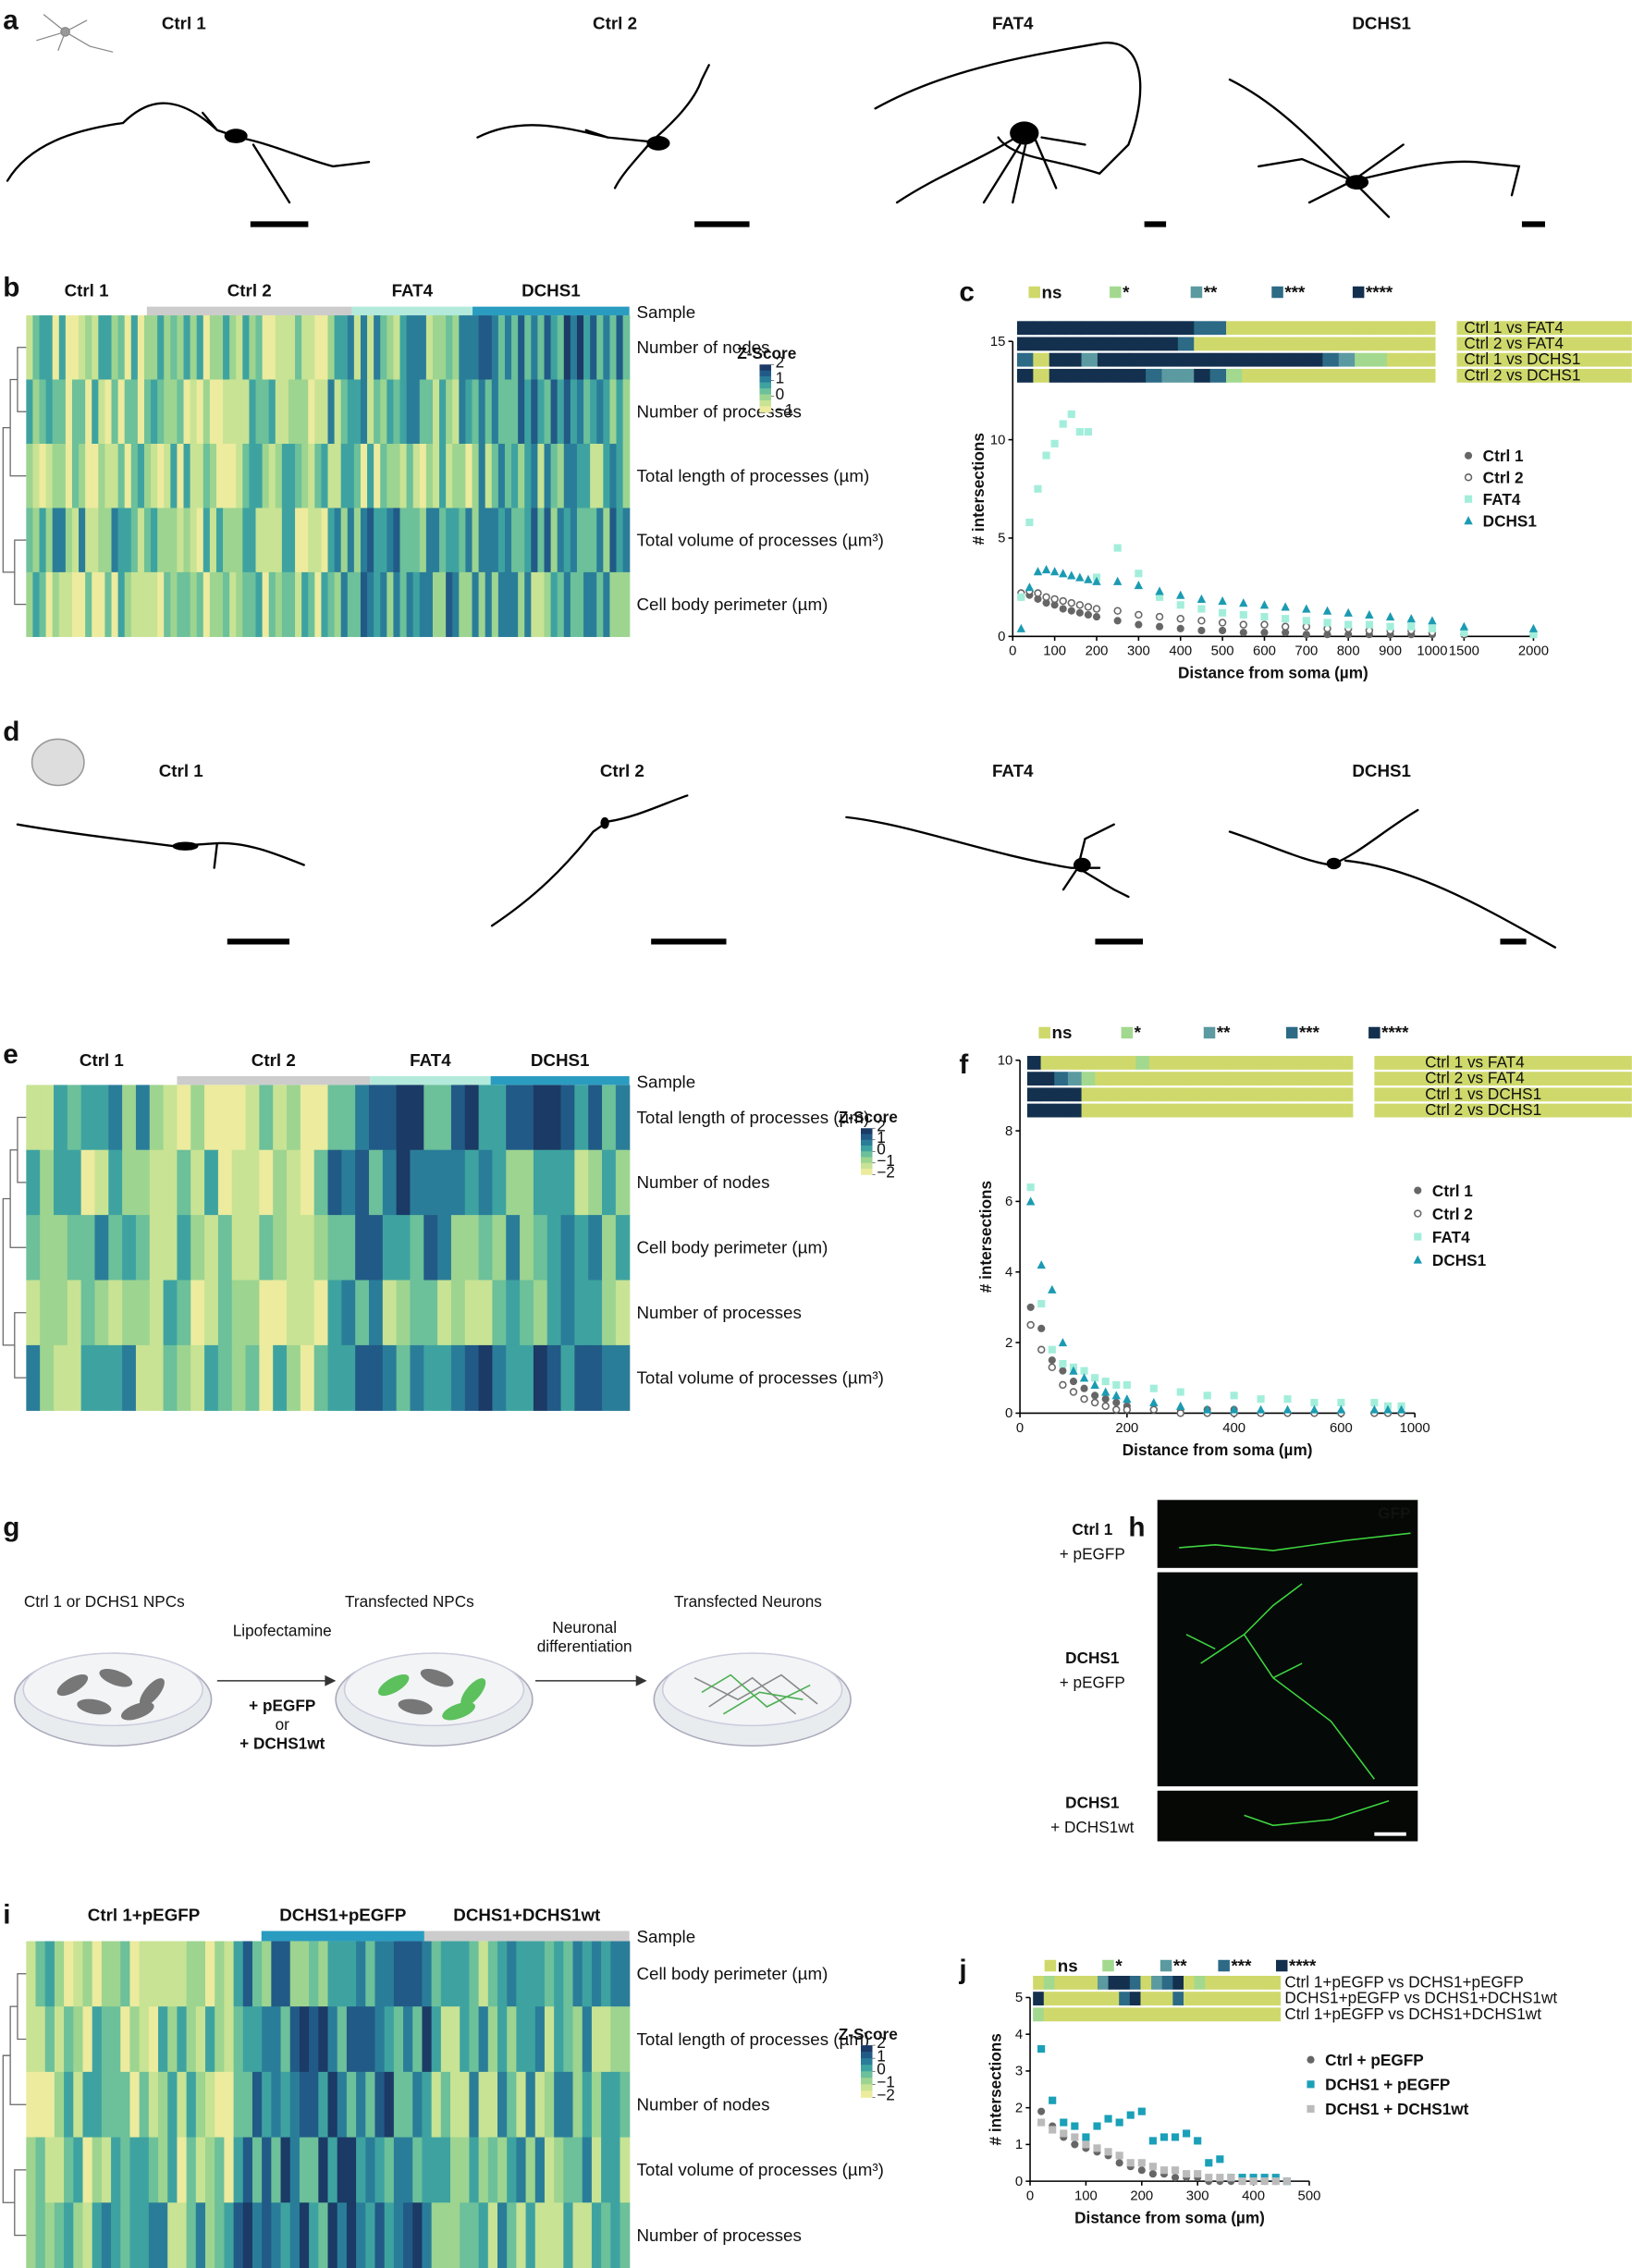 This screenshot has width=1632, height=2268. I want to click on significance-strip, so click(1544, 359).